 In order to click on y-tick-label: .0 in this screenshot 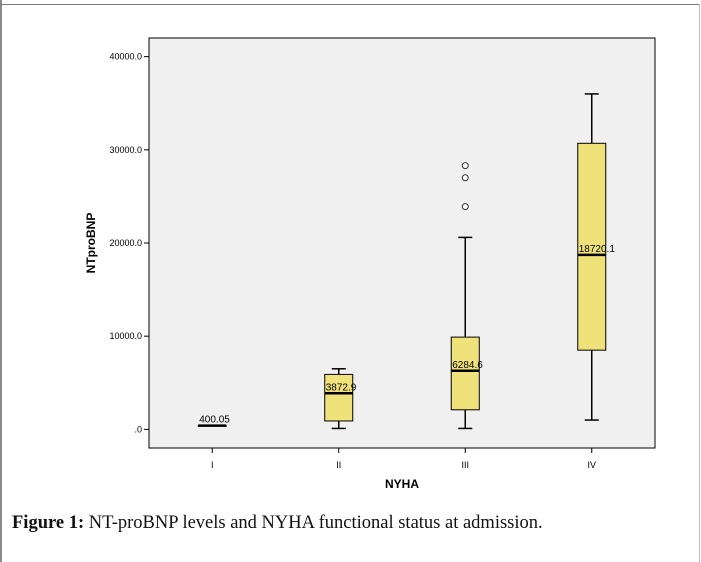, I will do `click(138, 429)`.